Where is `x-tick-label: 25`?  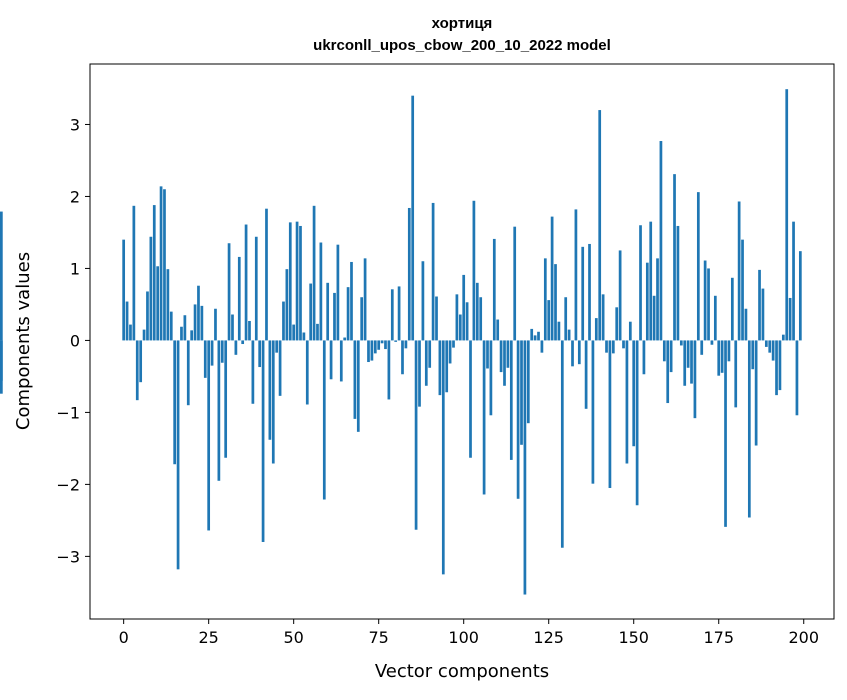 x-tick-label: 25 is located at coordinates (208, 637).